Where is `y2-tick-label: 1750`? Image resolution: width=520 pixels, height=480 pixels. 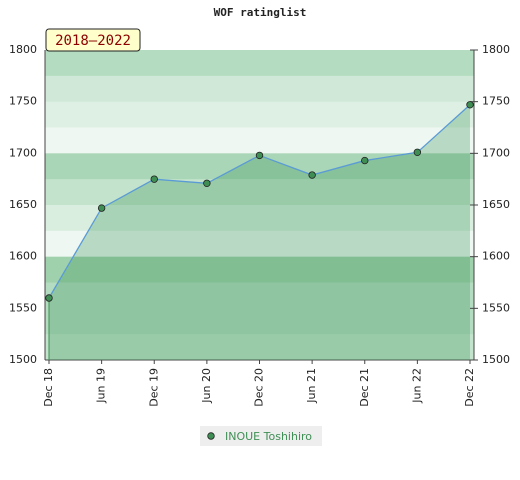
y2-tick-label: 1750 is located at coordinates (496, 101).